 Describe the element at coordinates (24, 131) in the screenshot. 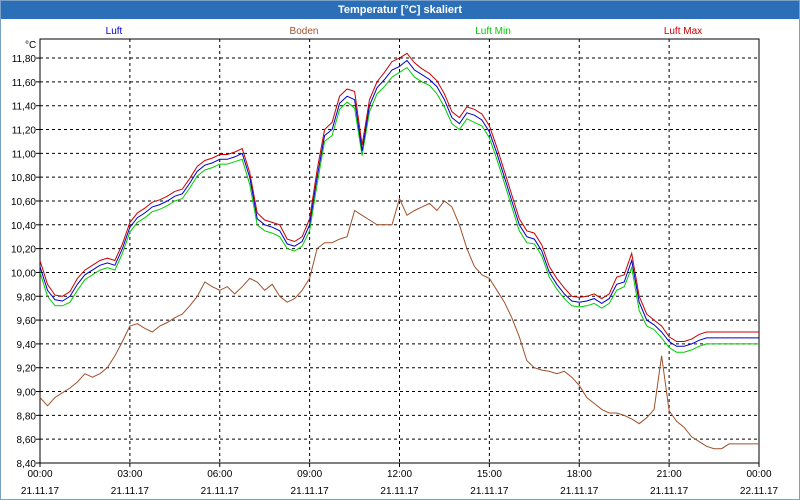

I see `y-tick-label: 11,20` at that location.